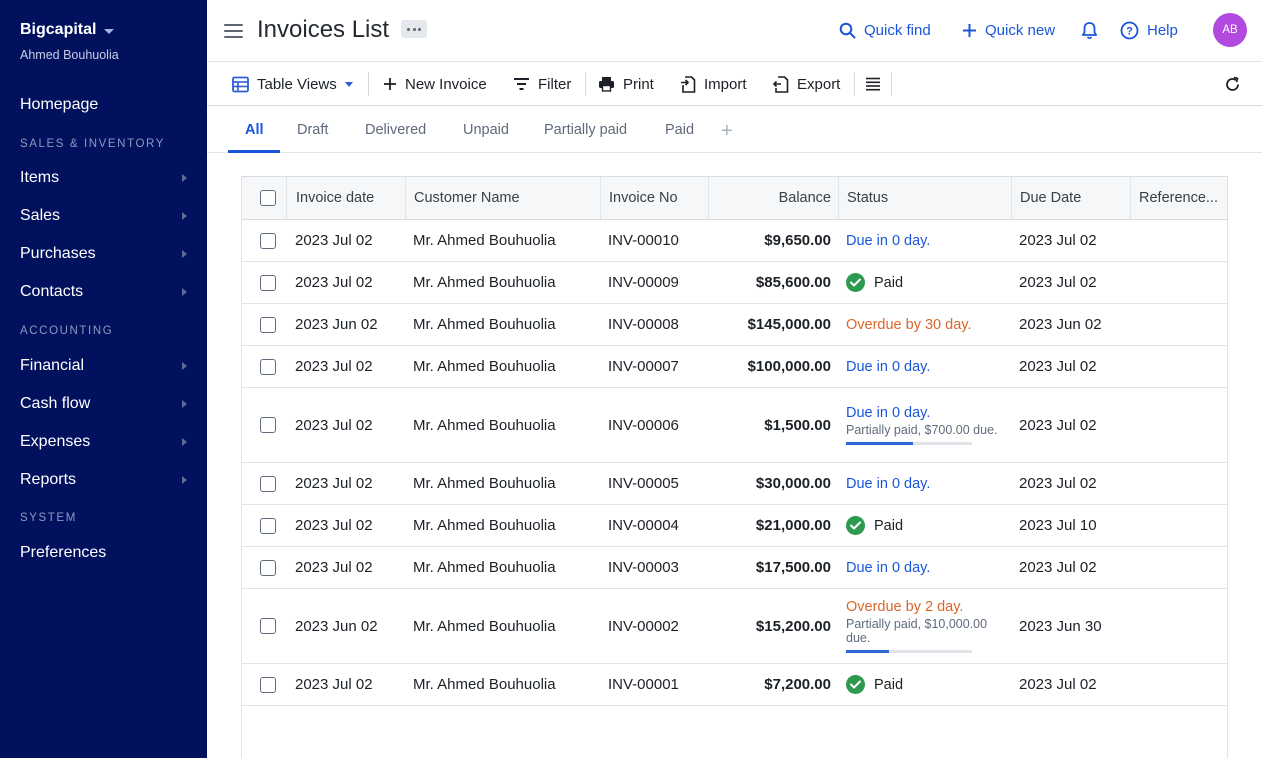 This screenshot has height=758, width=1262. What do you see at coordinates (1071, 198) in the screenshot?
I see `col-due-date: Due Date` at bounding box center [1071, 198].